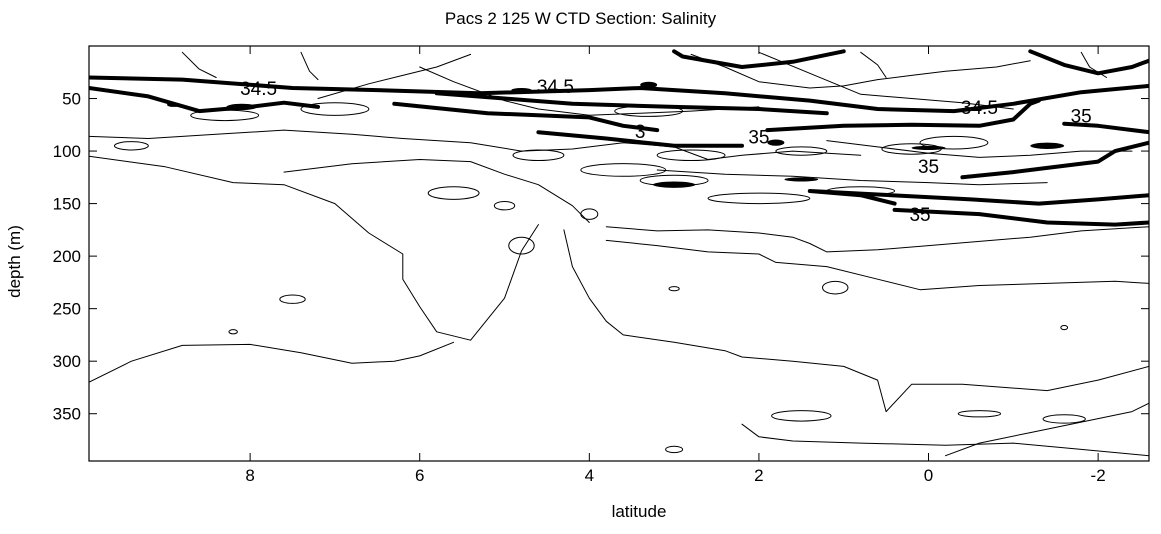 Image resolution: width=1161 pixels, height=534 pixels. I want to click on x-axis-label: latitude, so click(639, 511).